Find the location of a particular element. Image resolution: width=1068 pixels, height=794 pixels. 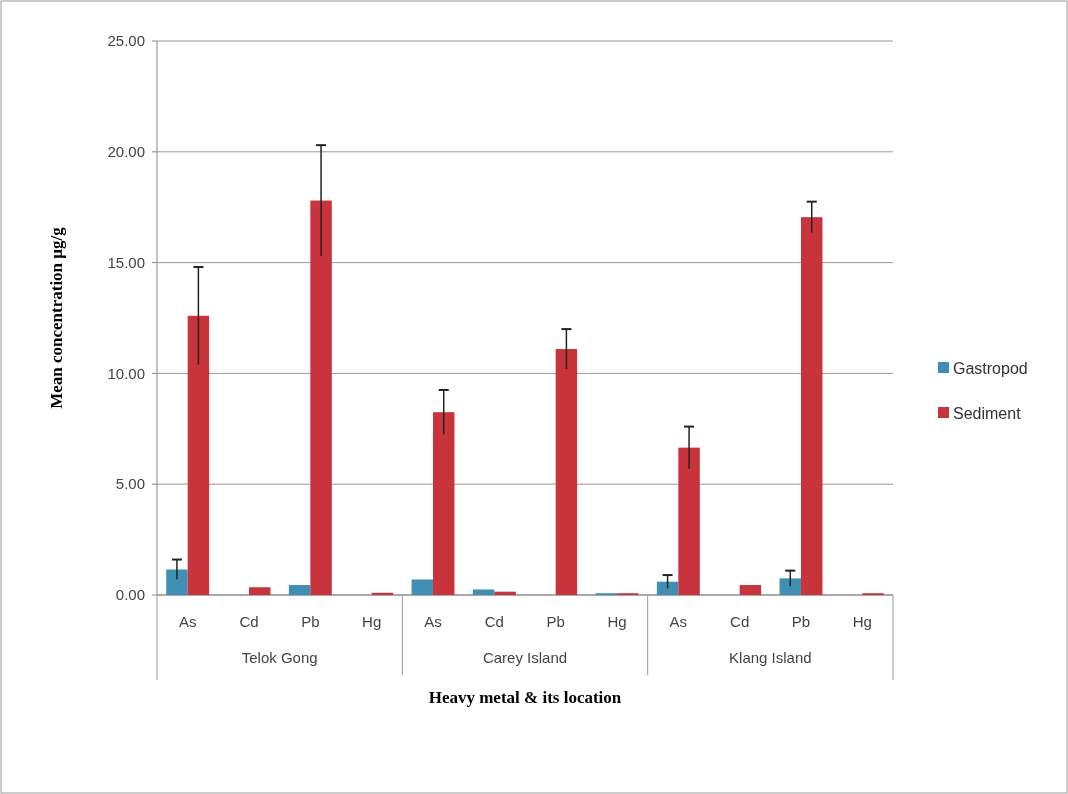

legend-label: Gastropod is located at coordinates (990, 368).